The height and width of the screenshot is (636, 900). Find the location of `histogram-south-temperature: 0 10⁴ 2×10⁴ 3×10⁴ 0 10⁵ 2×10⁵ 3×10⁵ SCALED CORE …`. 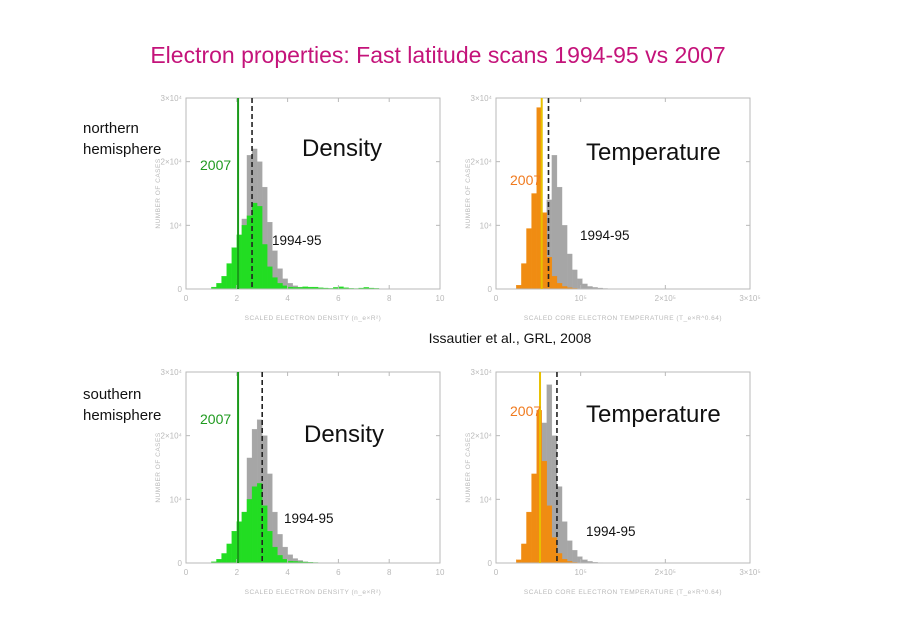

histogram-south-temperature: 0 10⁴ 2×10⁴ 3×10⁴ 0 10⁵ 2×10⁵ 3×10⁵ SCALED CORE … is located at coordinates (613, 482).